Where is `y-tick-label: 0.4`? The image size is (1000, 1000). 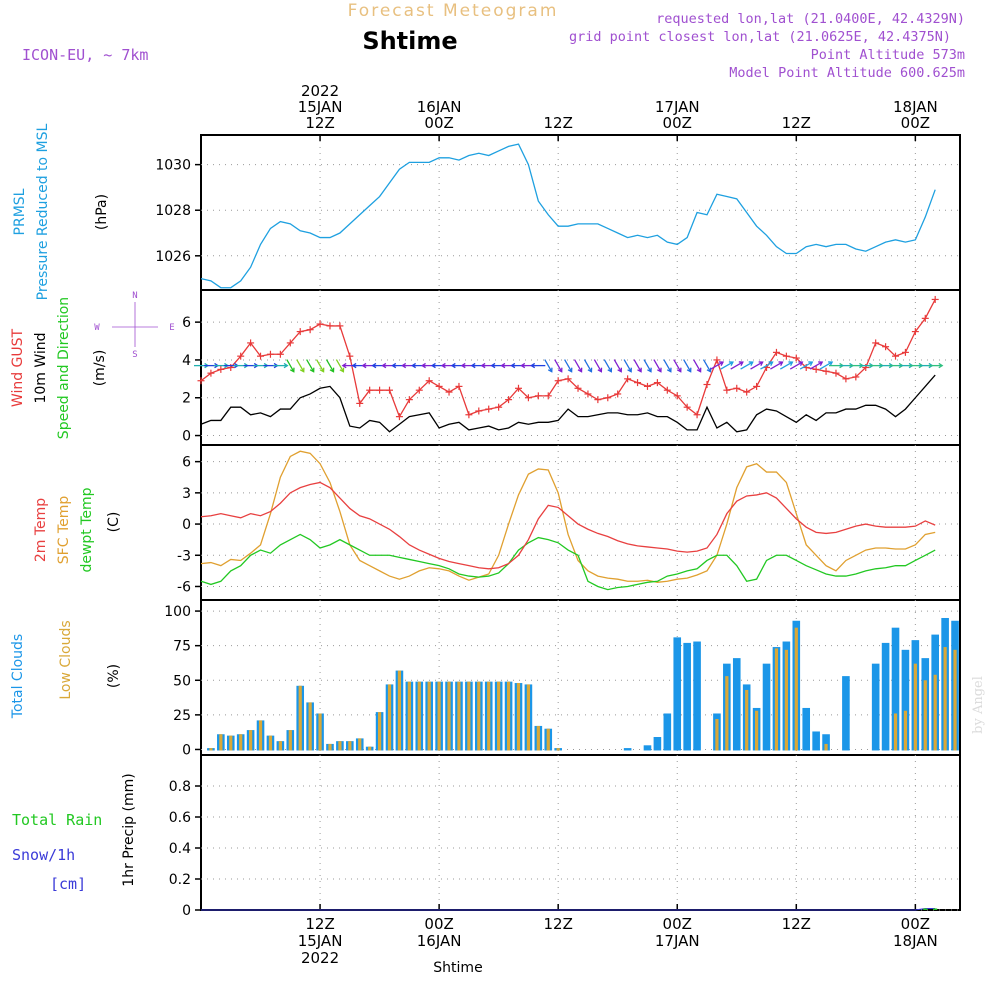
y-tick-label: 0.4 is located at coordinates (180, 849).